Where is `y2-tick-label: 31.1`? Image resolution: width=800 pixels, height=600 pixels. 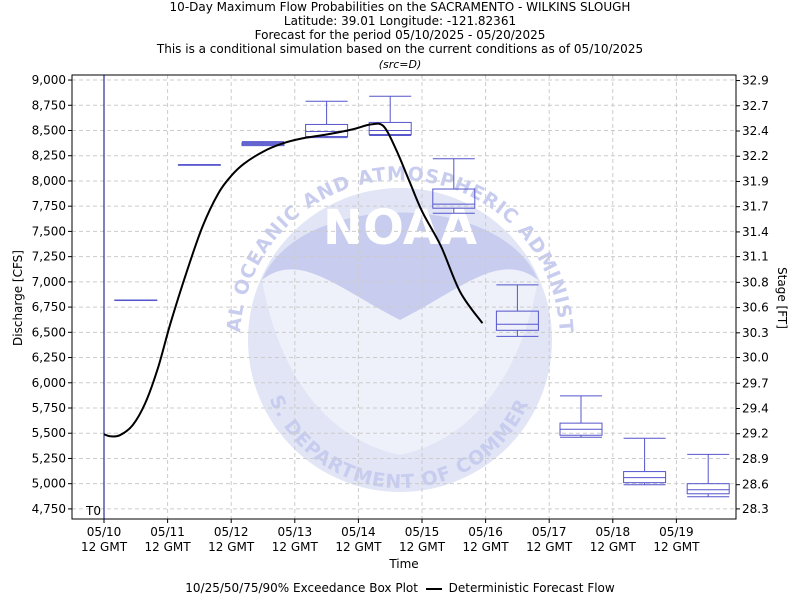 y2-tick-label: 31.1 is located at coordinates (755, 257).